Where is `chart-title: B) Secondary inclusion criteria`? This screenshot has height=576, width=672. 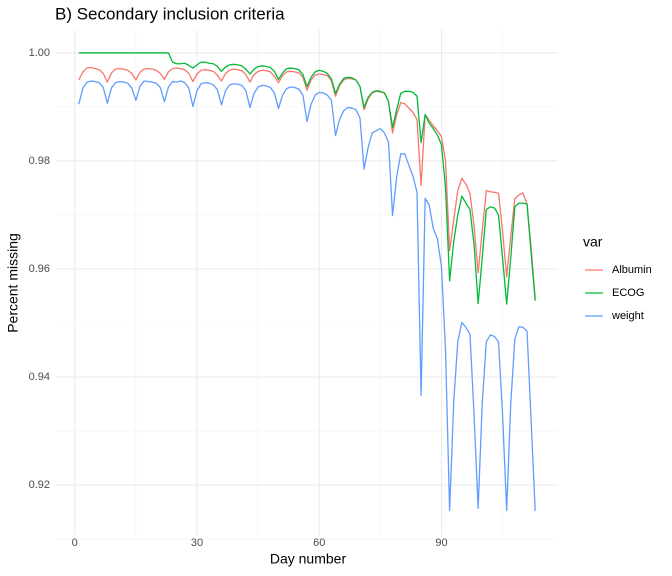
chart-title: B) Secondary inclusion criteria is located at coordinates (170, 13).